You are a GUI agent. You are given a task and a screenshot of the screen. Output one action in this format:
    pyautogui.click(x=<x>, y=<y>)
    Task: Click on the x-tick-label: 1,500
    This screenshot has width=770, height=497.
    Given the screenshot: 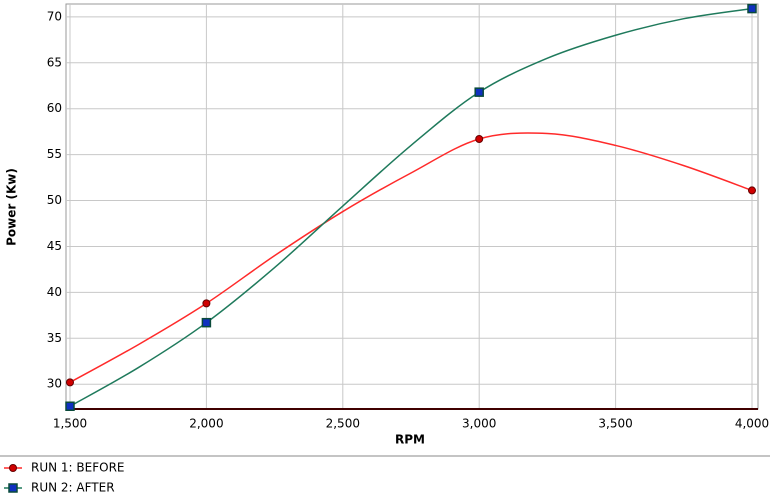 What is the action you would take?
    pyautogui.click(x=70, y=424)
    